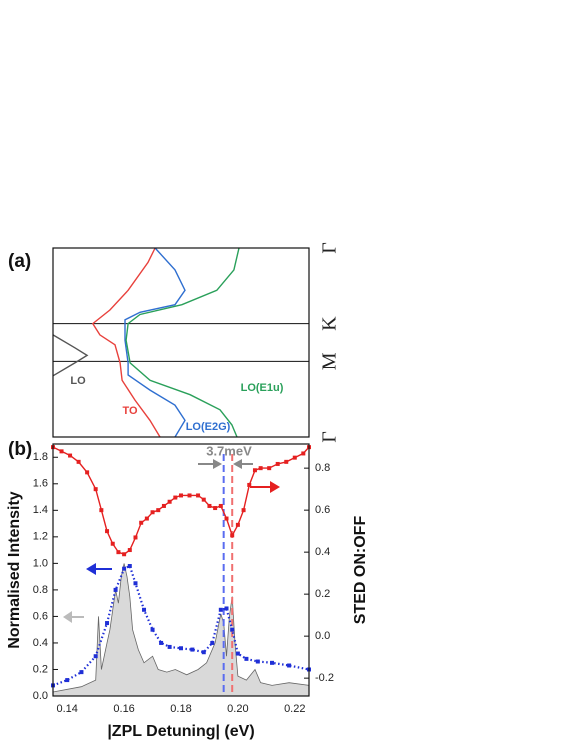 This screenshot has height=744, width=575. I want to click on panel-label: (b), so click(20, 449).